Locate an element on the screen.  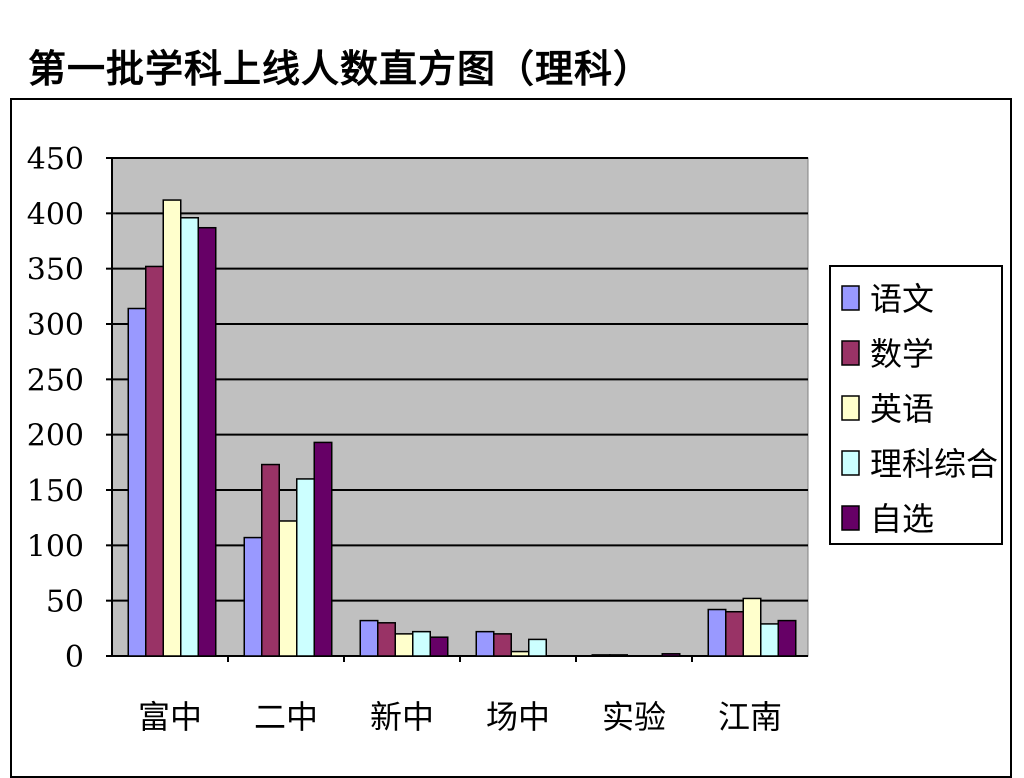
bar-自选-二中 is located at coordinates (323, 549).